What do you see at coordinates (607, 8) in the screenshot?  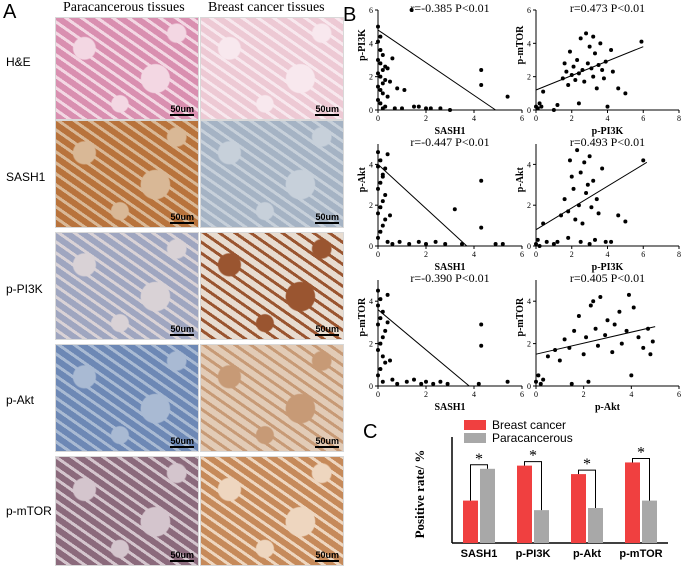 I see `correlation-annotation: r=0.473 P<0.01` at bounding box center [607, 8].